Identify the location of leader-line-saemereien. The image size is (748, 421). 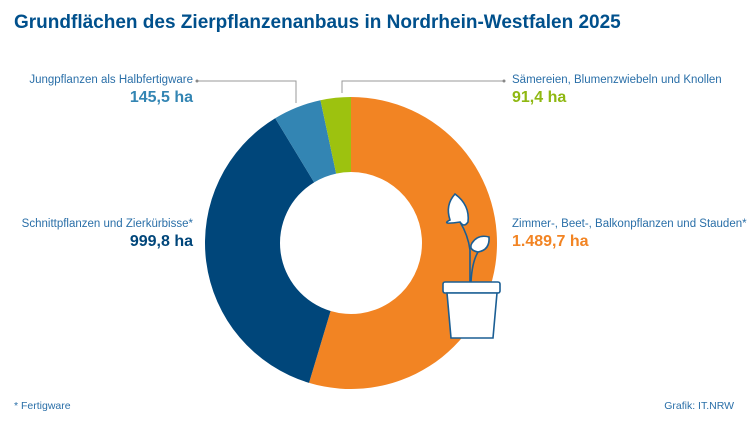
(422, 86).